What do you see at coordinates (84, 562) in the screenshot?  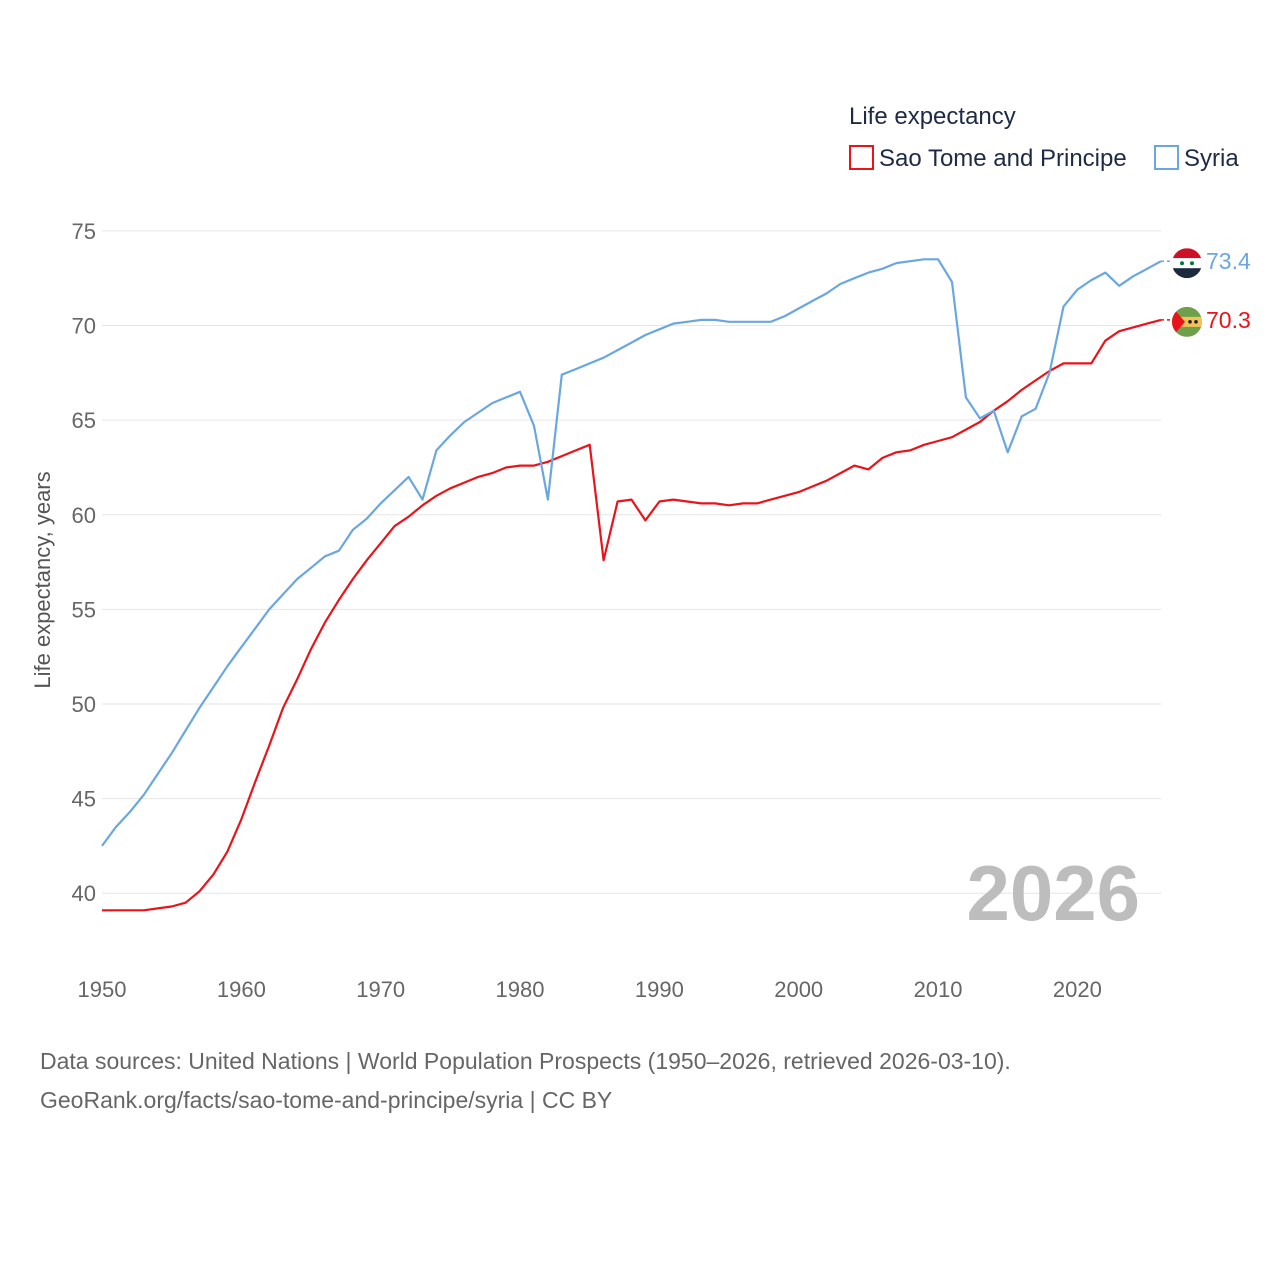 I see `y-tick-labels: 40 45 50 55 60 65 70 75` at bounding box center [84, 562].